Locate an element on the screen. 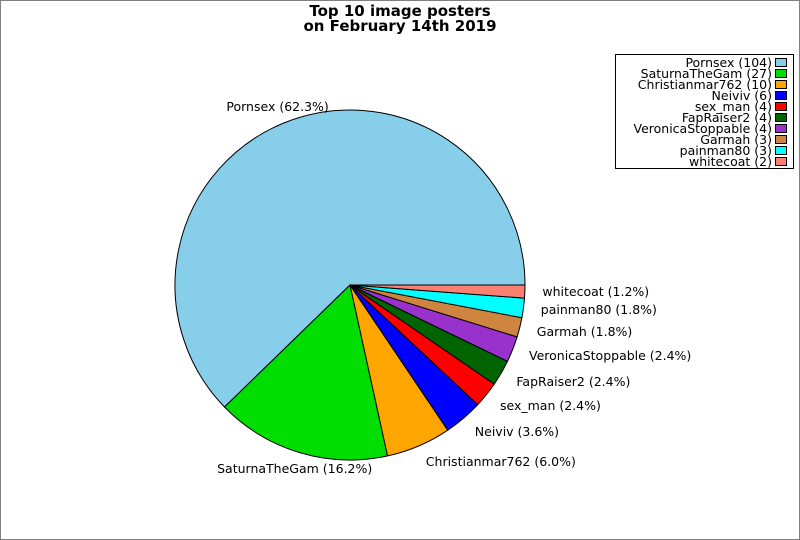 The width and height of the screenshot is (800, 540). legend-swatch-christianmar762 is located at coordinates (781, 84).